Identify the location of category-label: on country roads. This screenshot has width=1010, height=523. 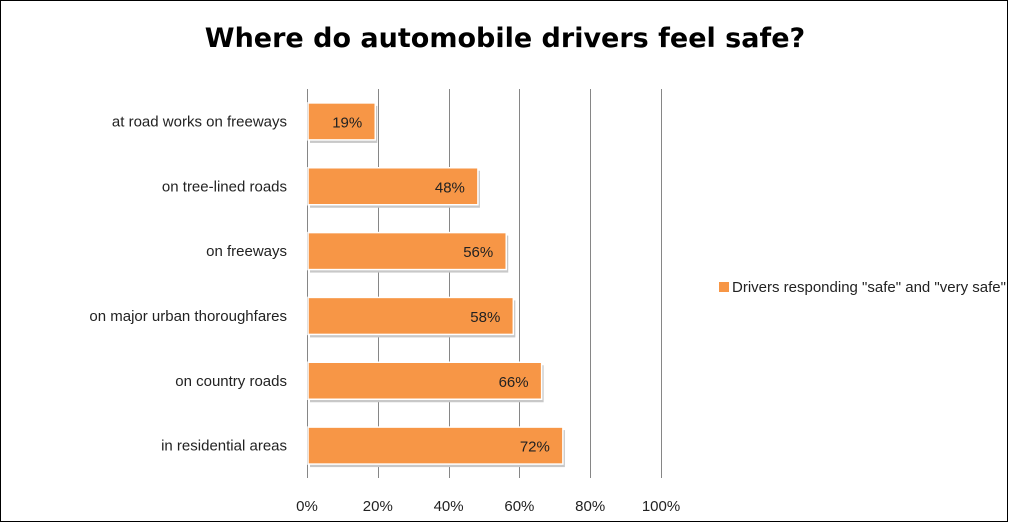
(231, 381).